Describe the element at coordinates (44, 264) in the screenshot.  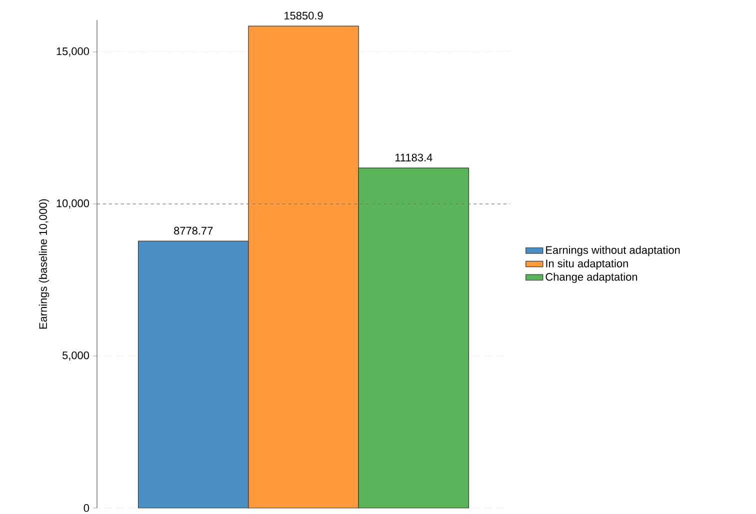
I see `y-axis-title: Earnings (baseline 10,000)` at that location.